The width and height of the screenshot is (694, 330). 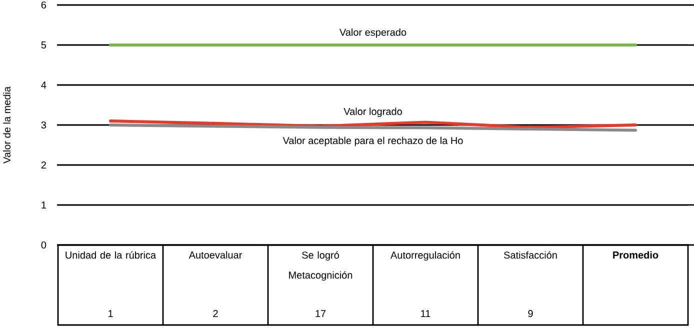 What do you see at coordinates (635, 255) in the screenshot?
I see `x-tick-label: Promedio` at bounding box center [635, 255].